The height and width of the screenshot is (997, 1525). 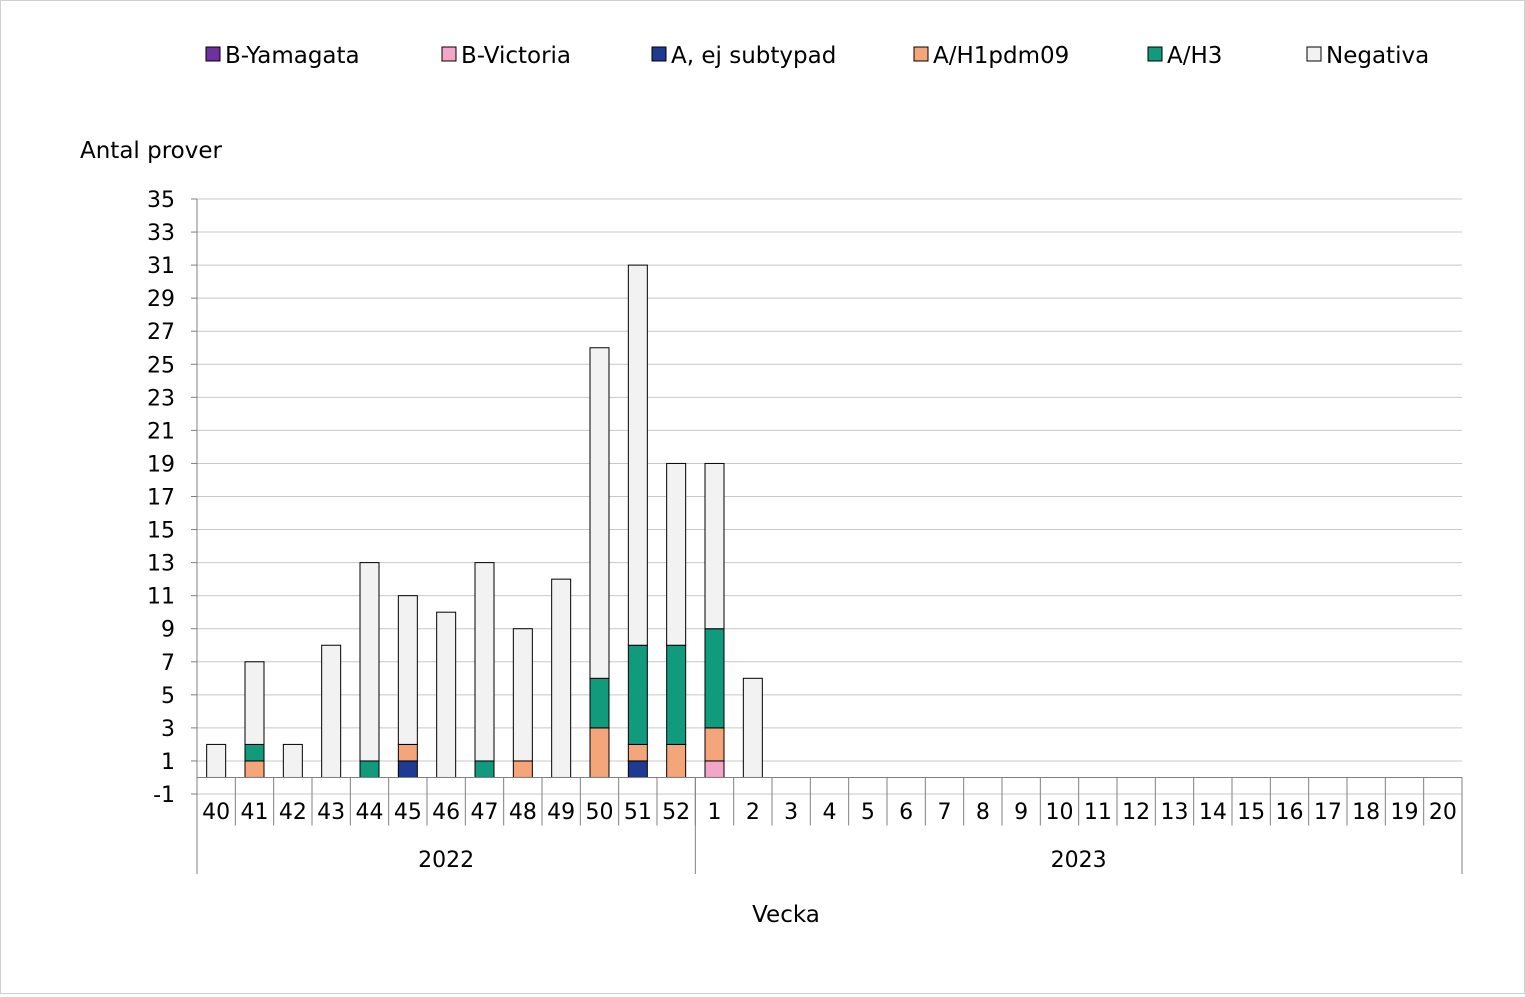 What do you see at coordinates (1001, 56) in the screenshot?
I see `legend-label: A/H1pdm09` at bounding box center [1001, 56].